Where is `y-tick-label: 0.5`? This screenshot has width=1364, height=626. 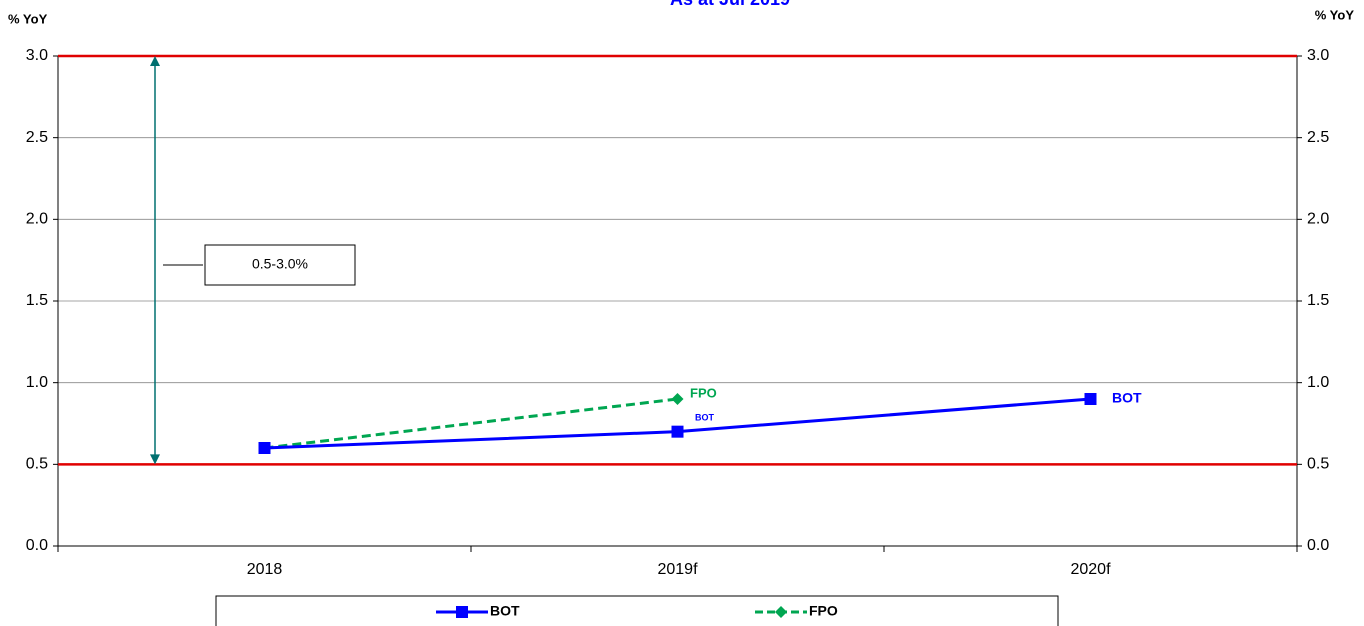
y-tick-label: 0.5 is located at coordinates (37, 464).